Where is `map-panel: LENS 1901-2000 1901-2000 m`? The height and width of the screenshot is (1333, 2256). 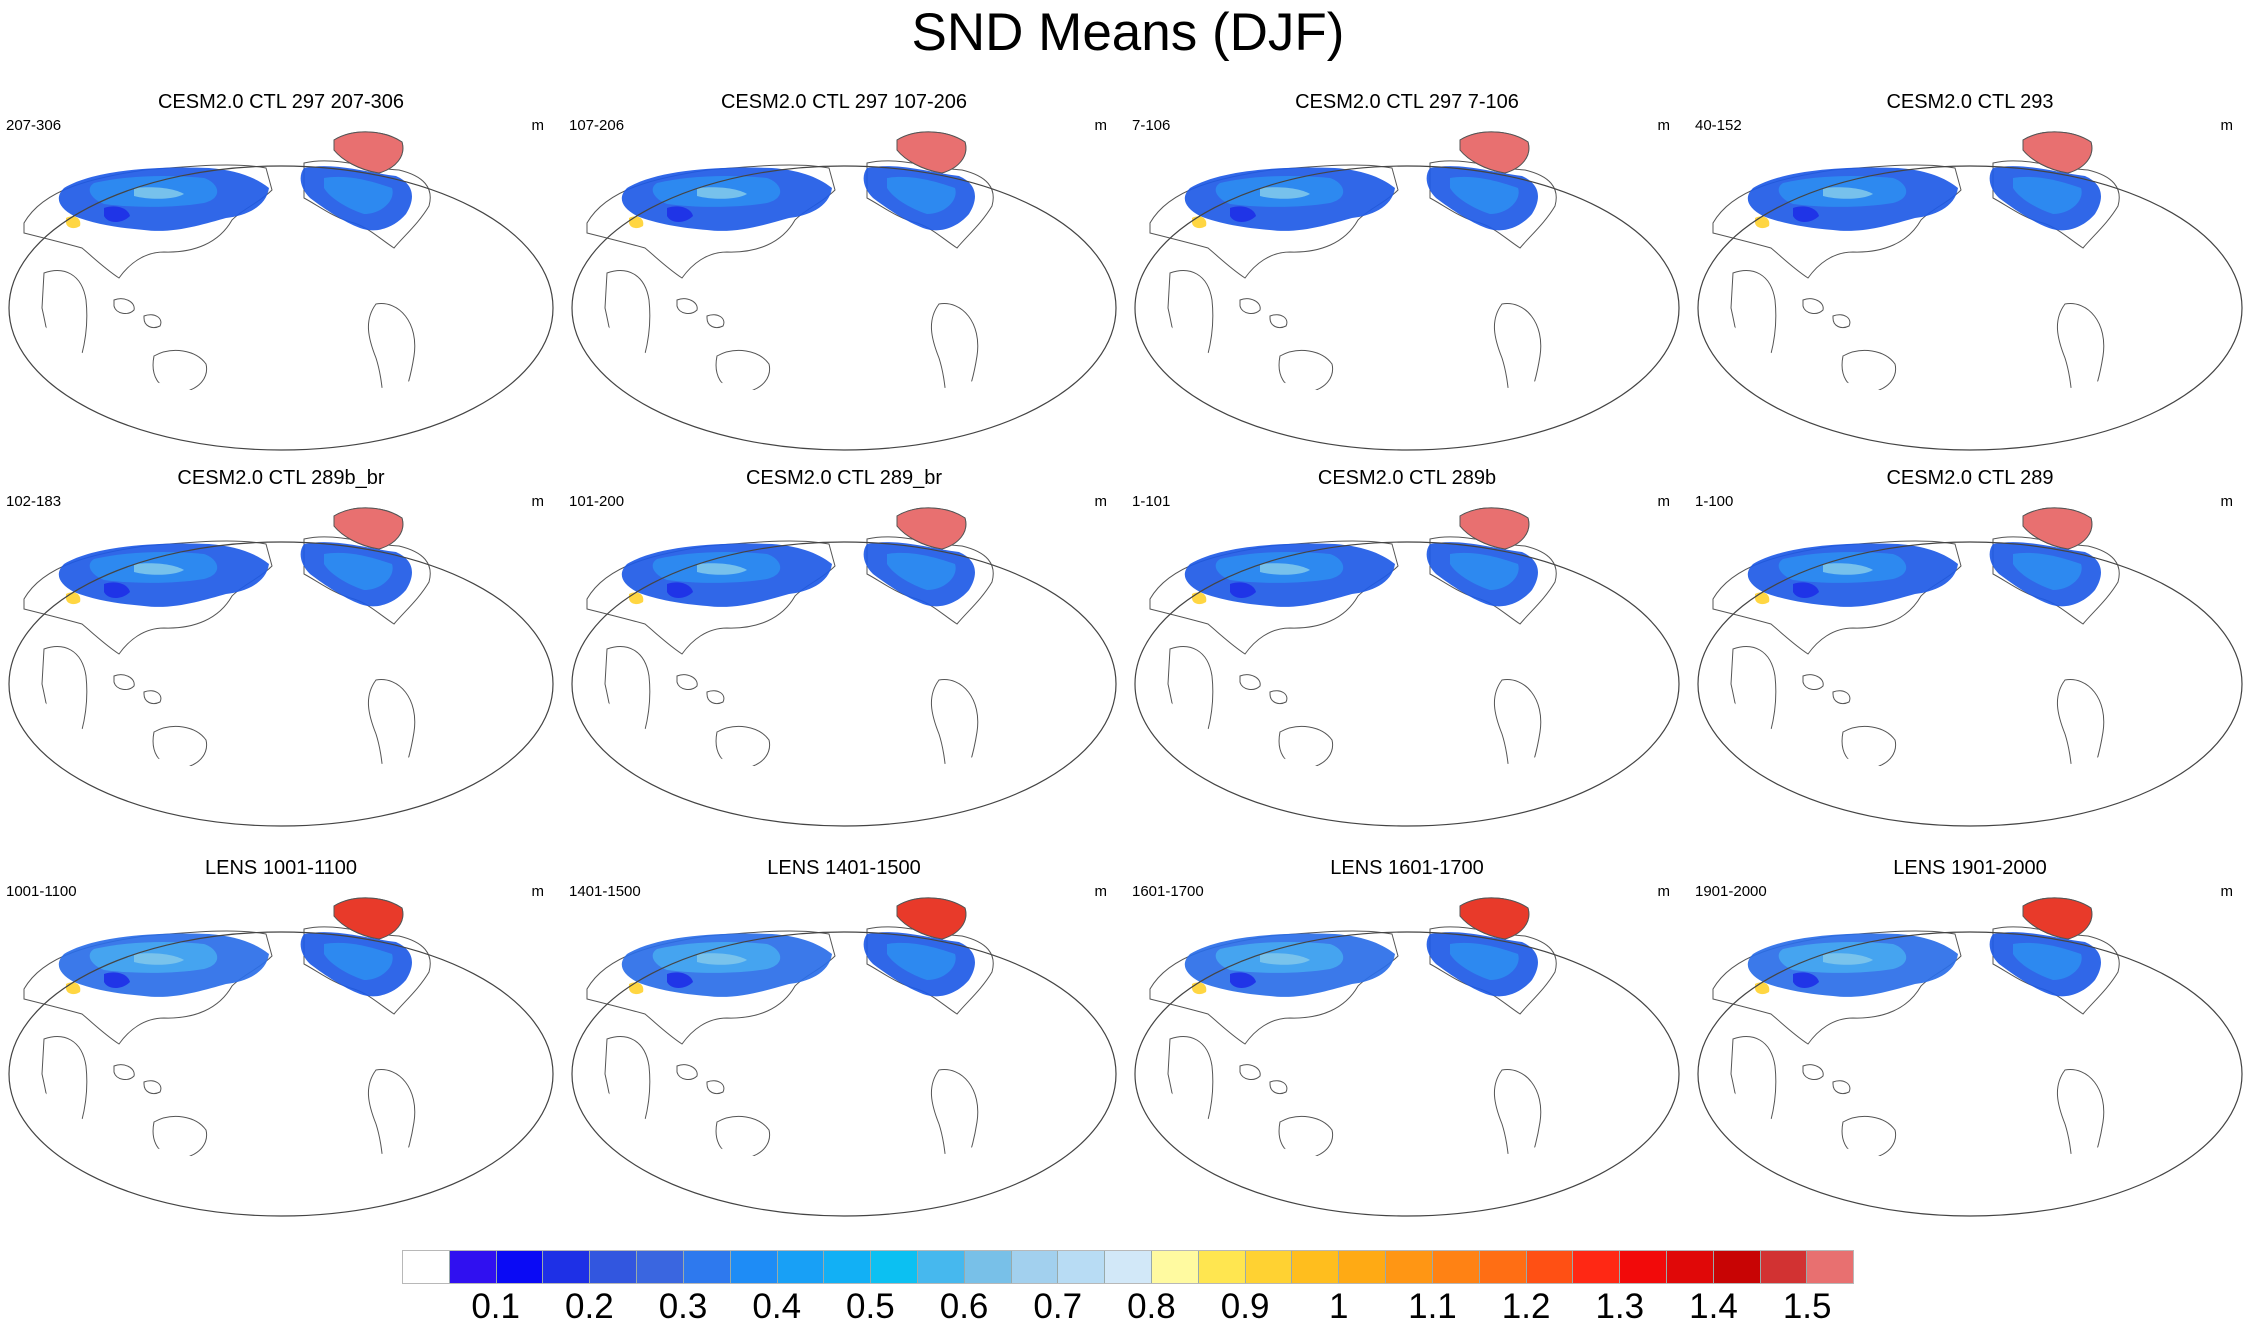 map-panel: LENS 1901-2000 1901-2000 m is located at coordinates (1970, 1037).